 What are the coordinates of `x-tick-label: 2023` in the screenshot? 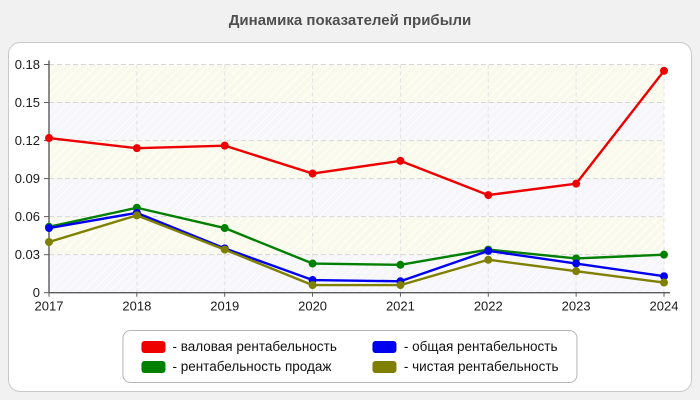 It's located at (576, 306).